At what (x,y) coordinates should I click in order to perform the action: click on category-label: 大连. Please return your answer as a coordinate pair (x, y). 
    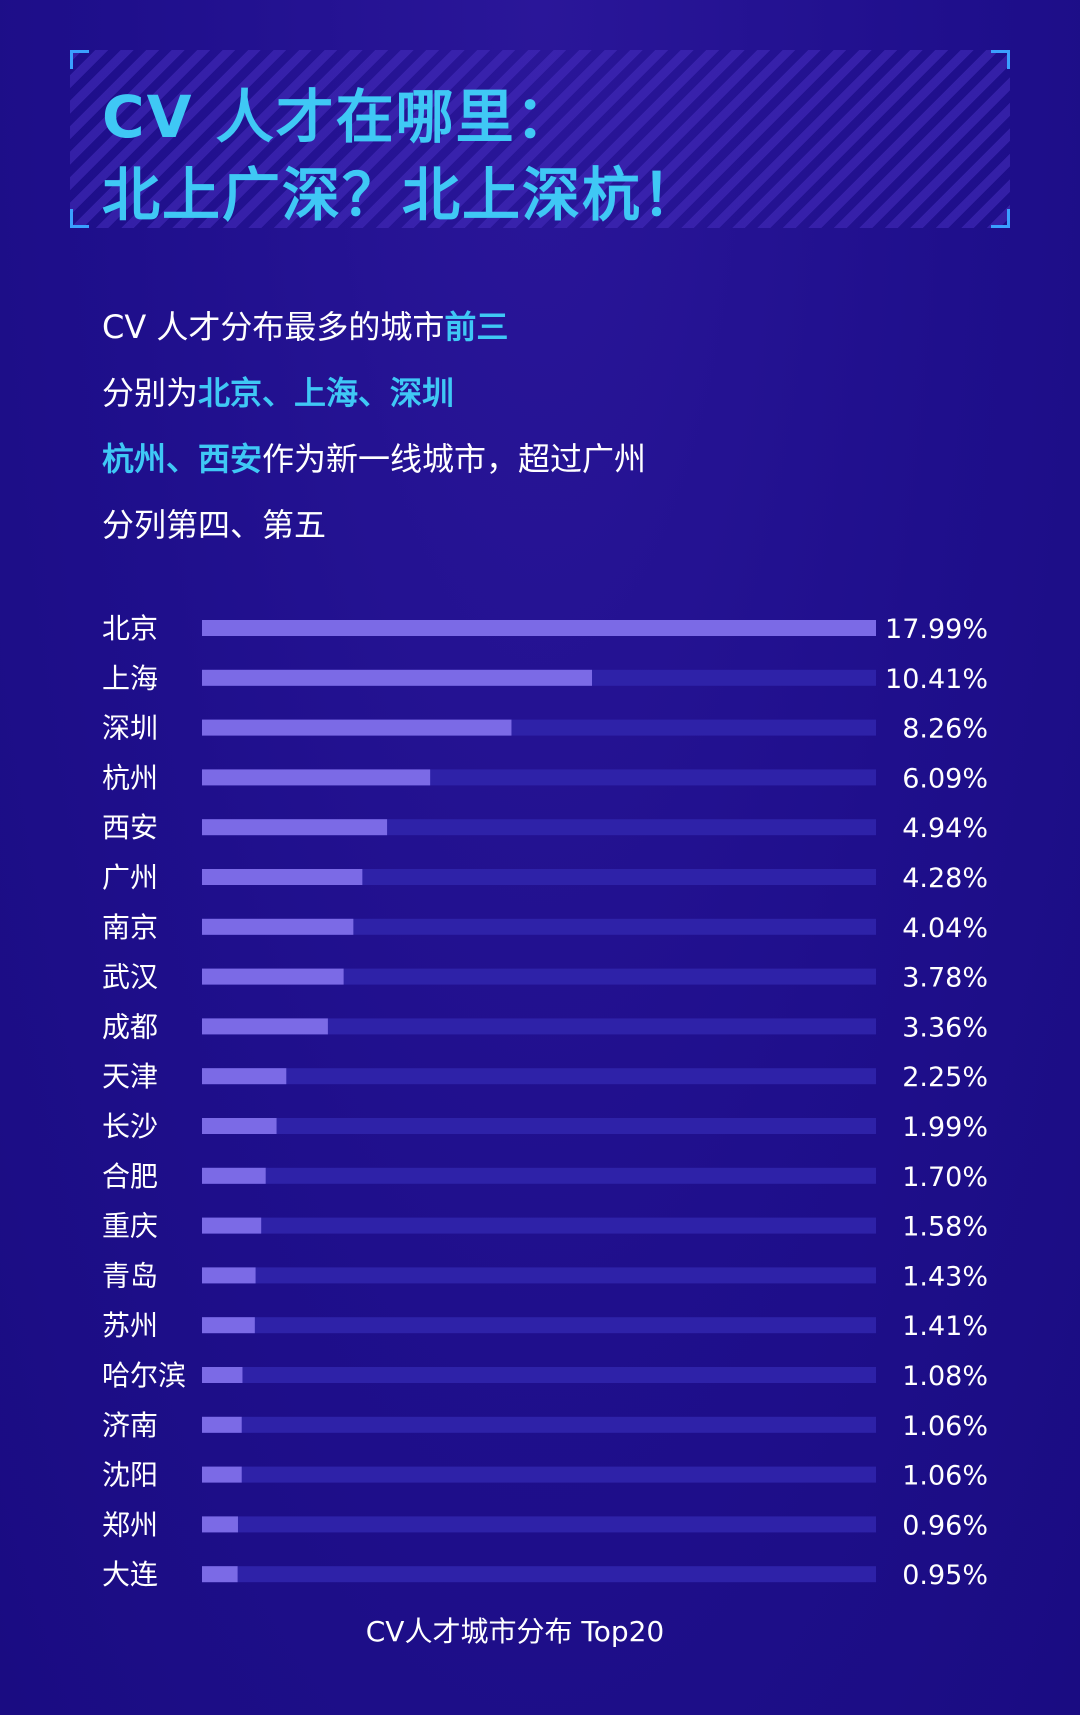
    Looking at the image, I should click on (130, 1574).